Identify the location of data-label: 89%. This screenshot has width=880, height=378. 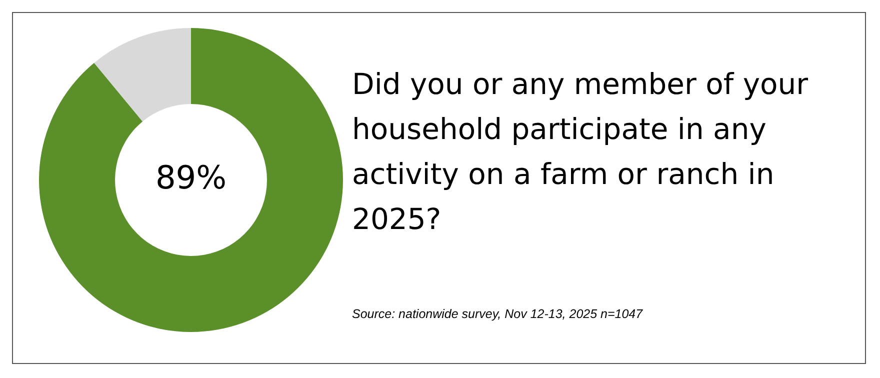
(191, 177).